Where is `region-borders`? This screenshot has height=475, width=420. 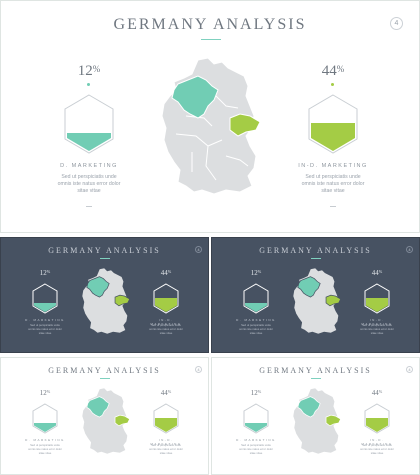 region-borders is located at coordinates (212, 138).